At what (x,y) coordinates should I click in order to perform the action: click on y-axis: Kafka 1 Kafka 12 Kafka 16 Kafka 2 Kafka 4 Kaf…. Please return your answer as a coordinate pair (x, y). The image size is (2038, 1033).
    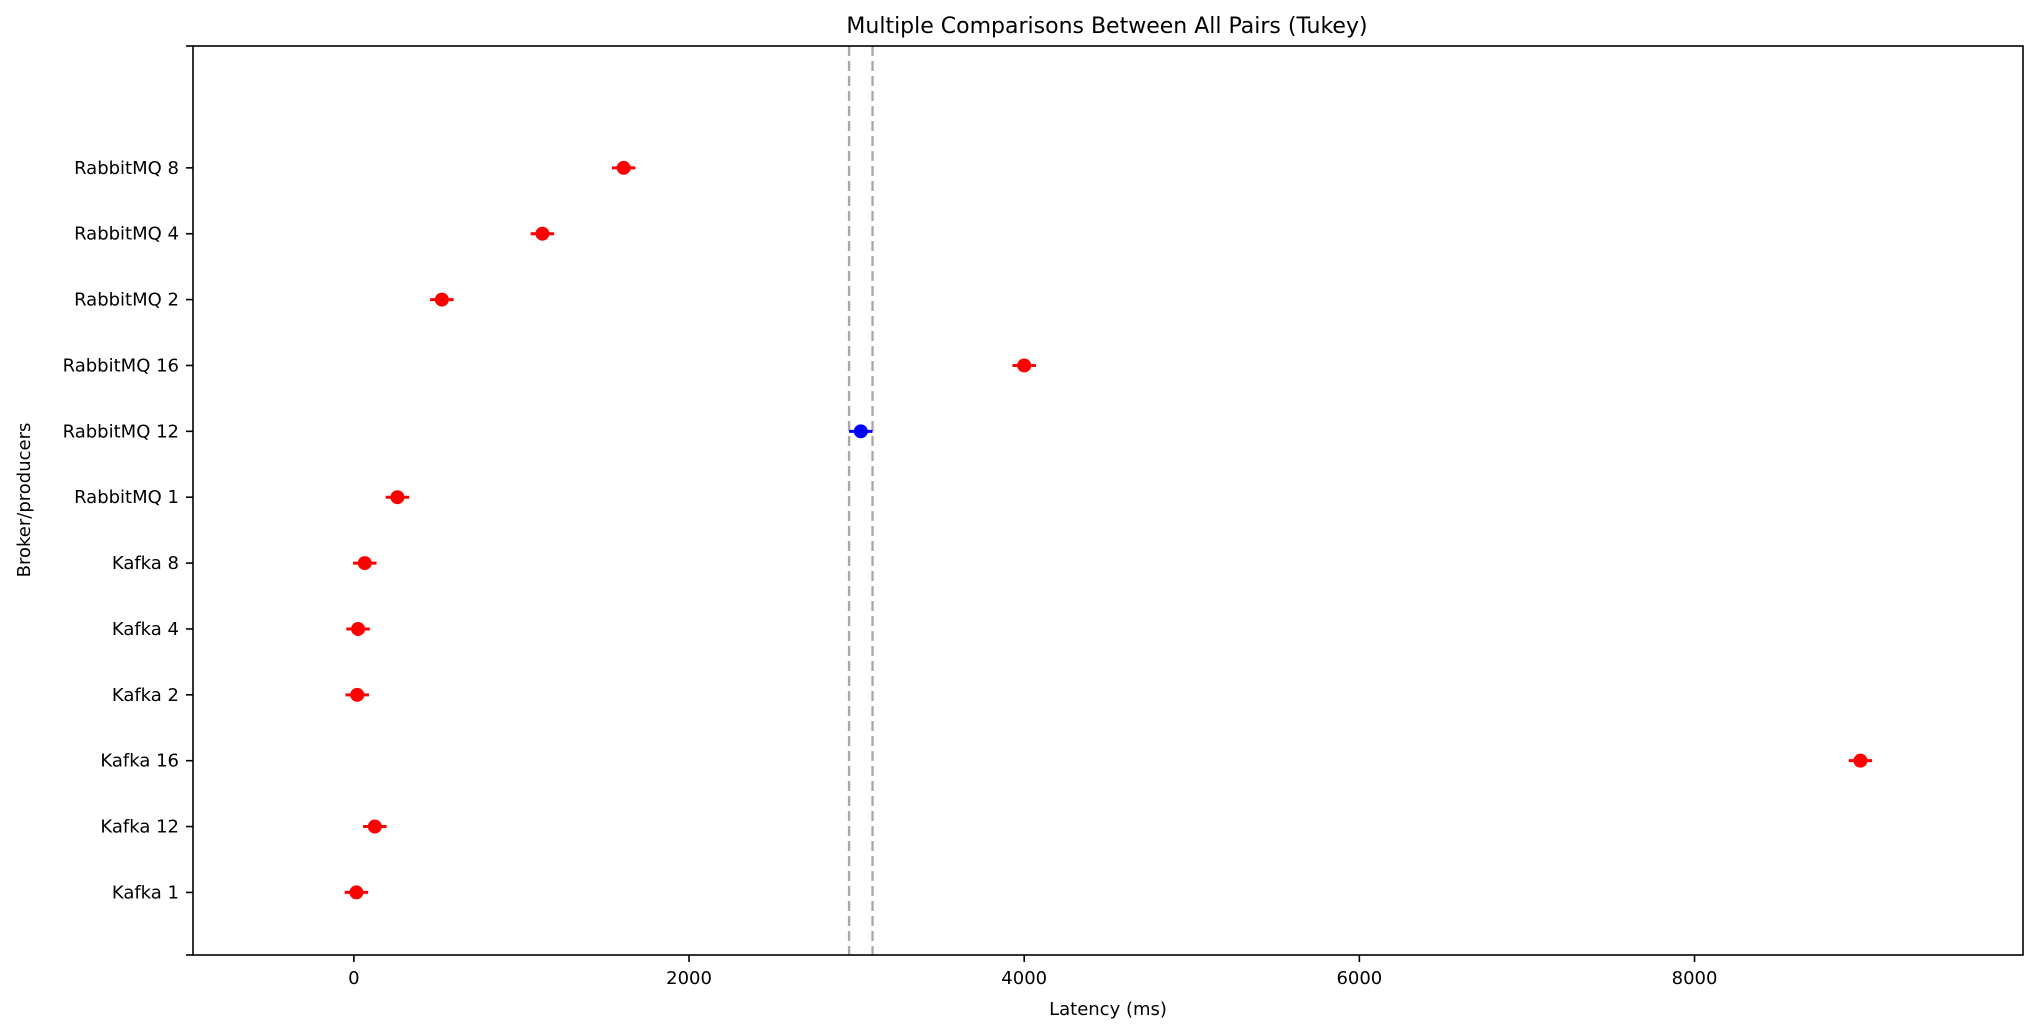
    Looking at the image, I should click on (128, 500).